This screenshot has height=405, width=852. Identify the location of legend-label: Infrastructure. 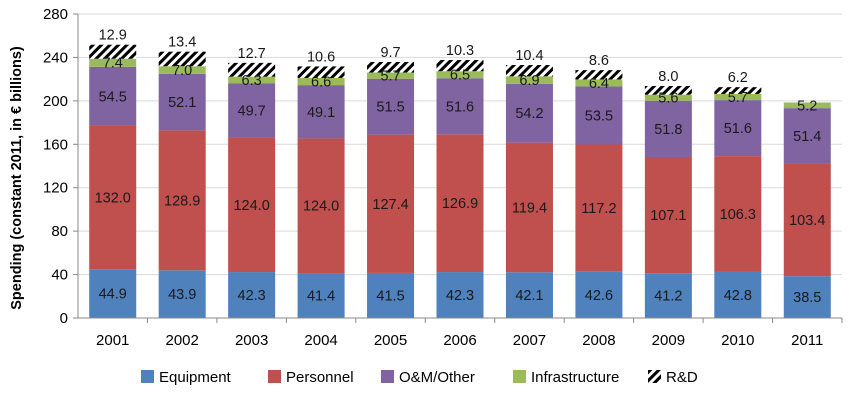
(575, 377).